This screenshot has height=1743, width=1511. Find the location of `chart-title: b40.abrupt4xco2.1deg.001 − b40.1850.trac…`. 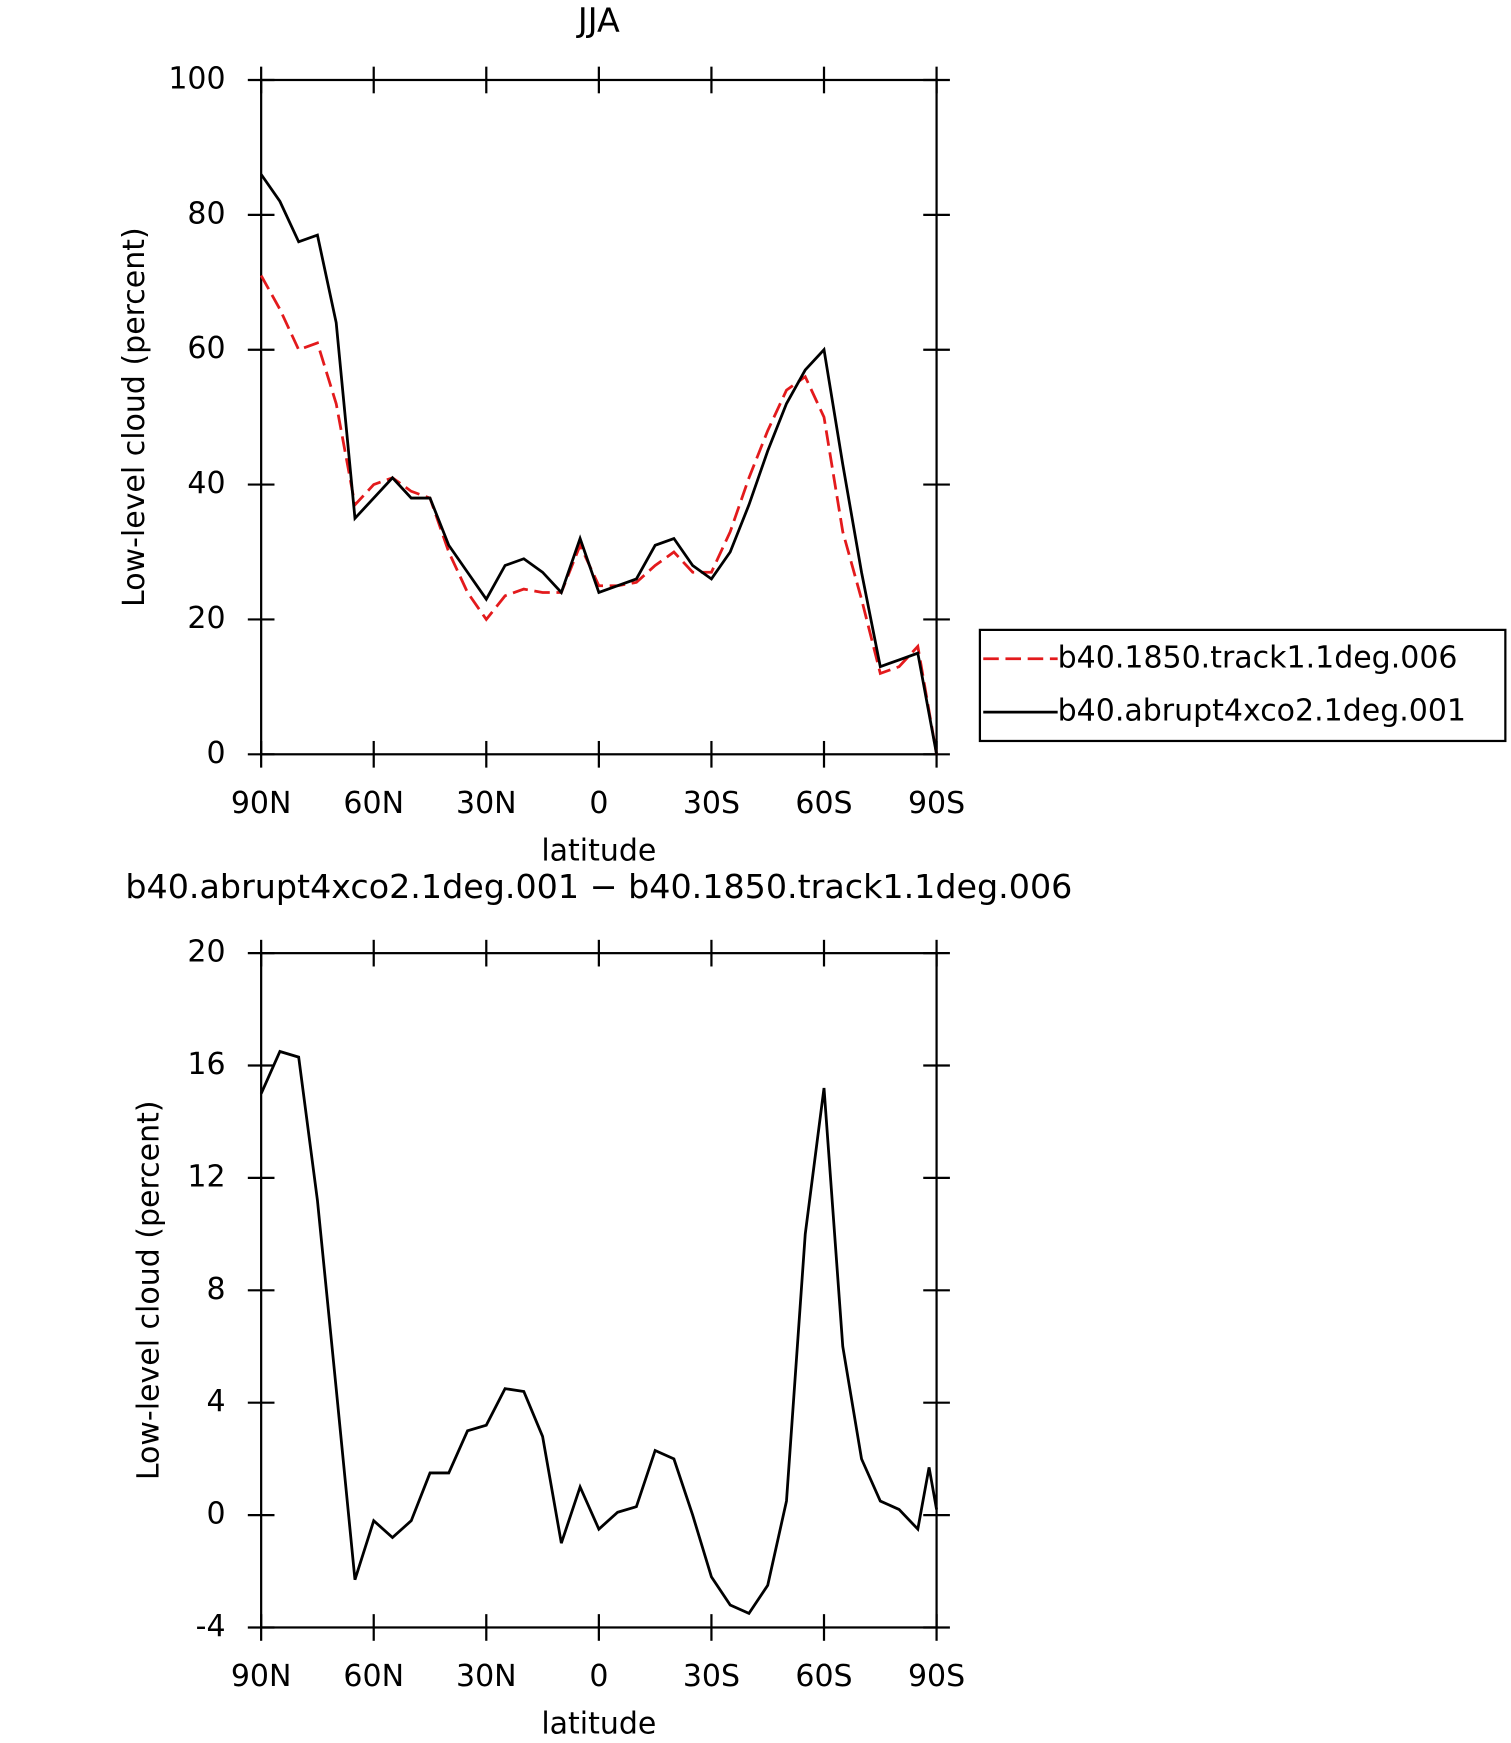

chart-title: b40.abrupt4xco2.1deg.001 − b40.1850.trac… is located at coordinates (598, 886).